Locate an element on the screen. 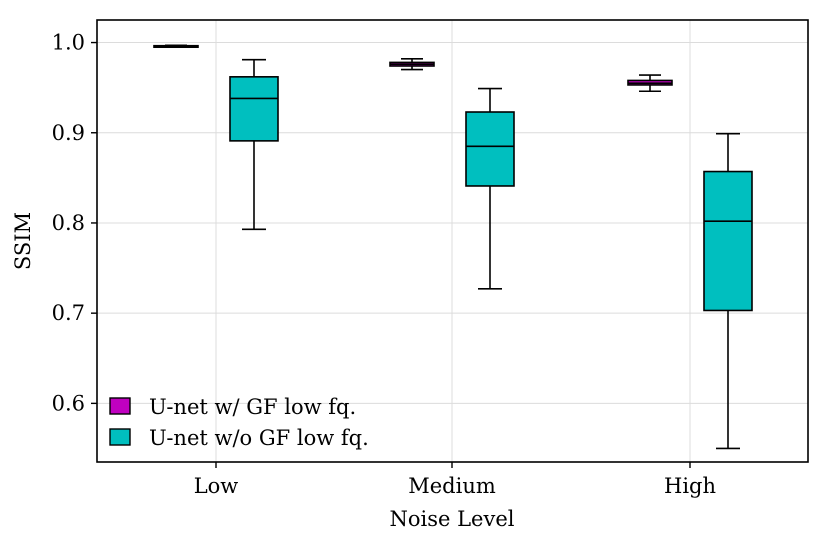 Image resolution: width=830 pixels, height=545 pixels. legend-swatch-unet-with-gf is located at coordinates (120, 406).